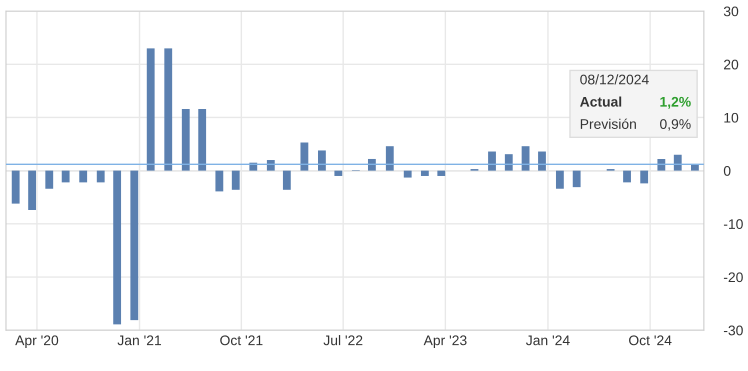 The width and height of the screenshot is (748, 371). I want to click on annotation: 0,9%, so click(675, 125).